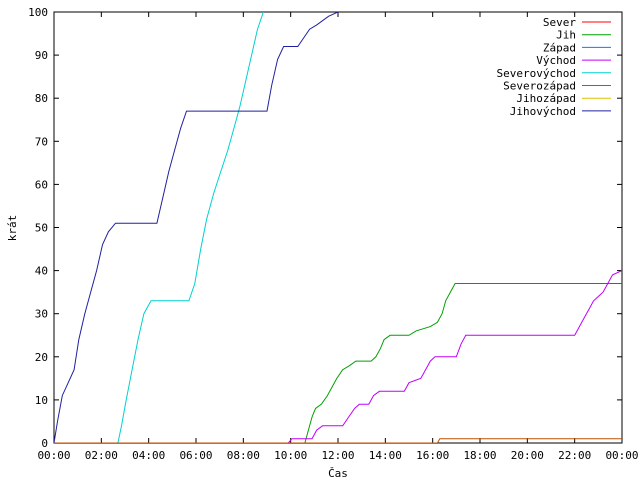  What do you see at coordinates (536, 73) in the screenshot?
I see `legend-label: Severovýchod` at bounding box center [536, 73].